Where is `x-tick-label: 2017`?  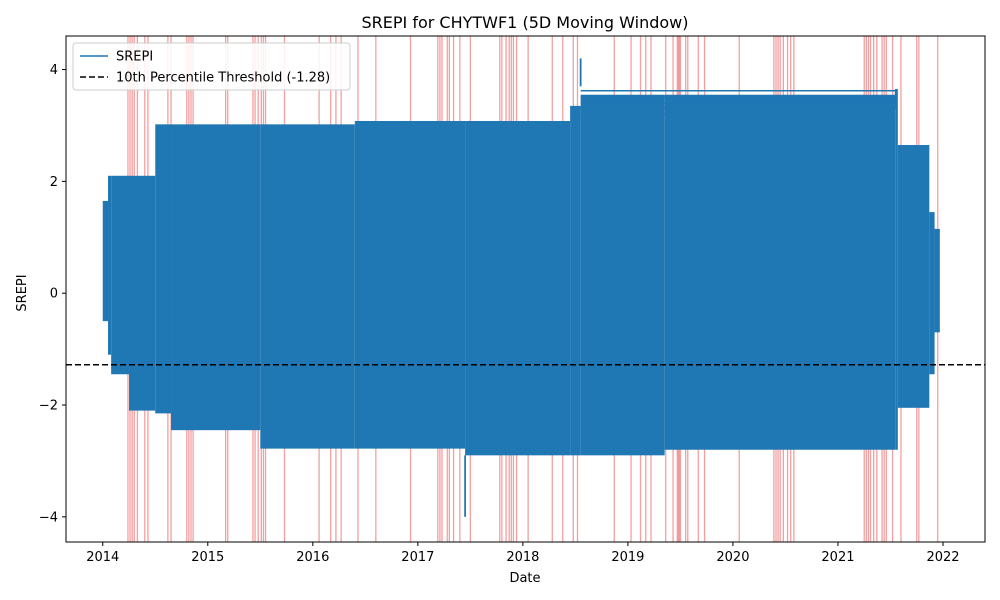 x-tick-label: 2017 is located at coordinates (417, 557).